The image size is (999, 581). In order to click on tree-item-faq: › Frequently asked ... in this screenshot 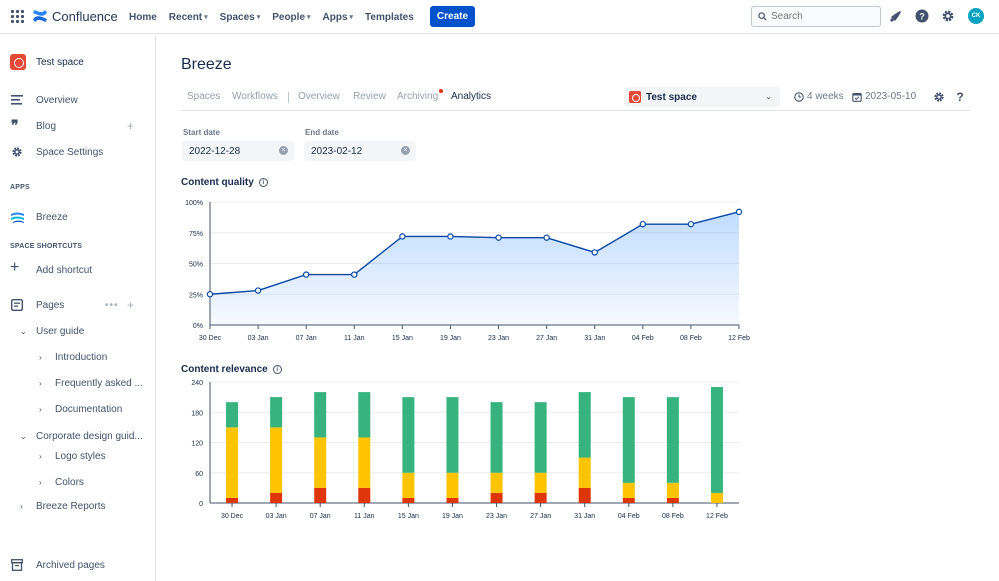, I will do `click(77, 383)`.